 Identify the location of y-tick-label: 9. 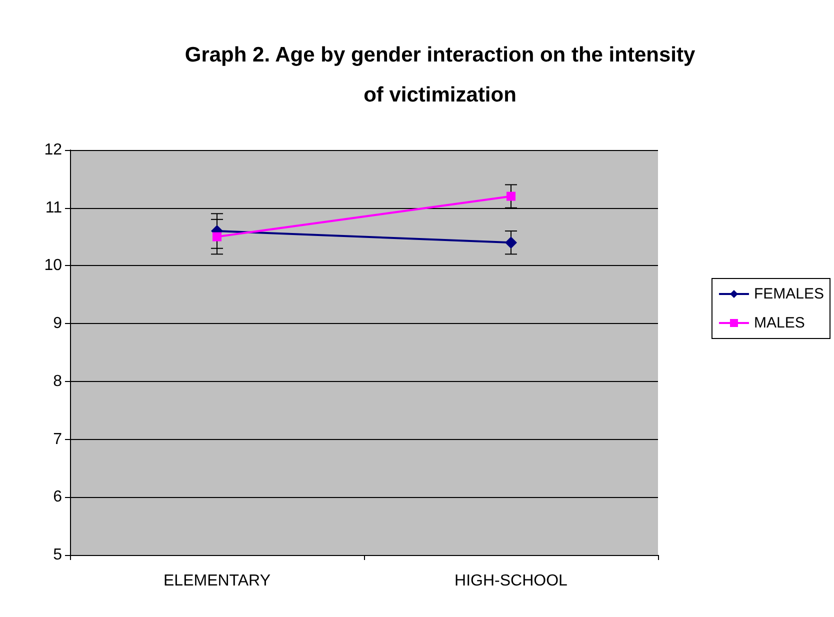
(57, 323).